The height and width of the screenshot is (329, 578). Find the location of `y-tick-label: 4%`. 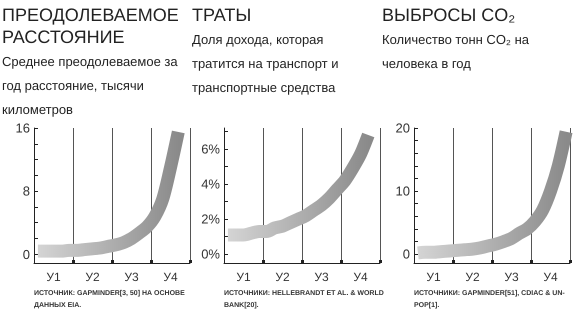

y-tick-label: 4% is located at coordinates (210, 184).